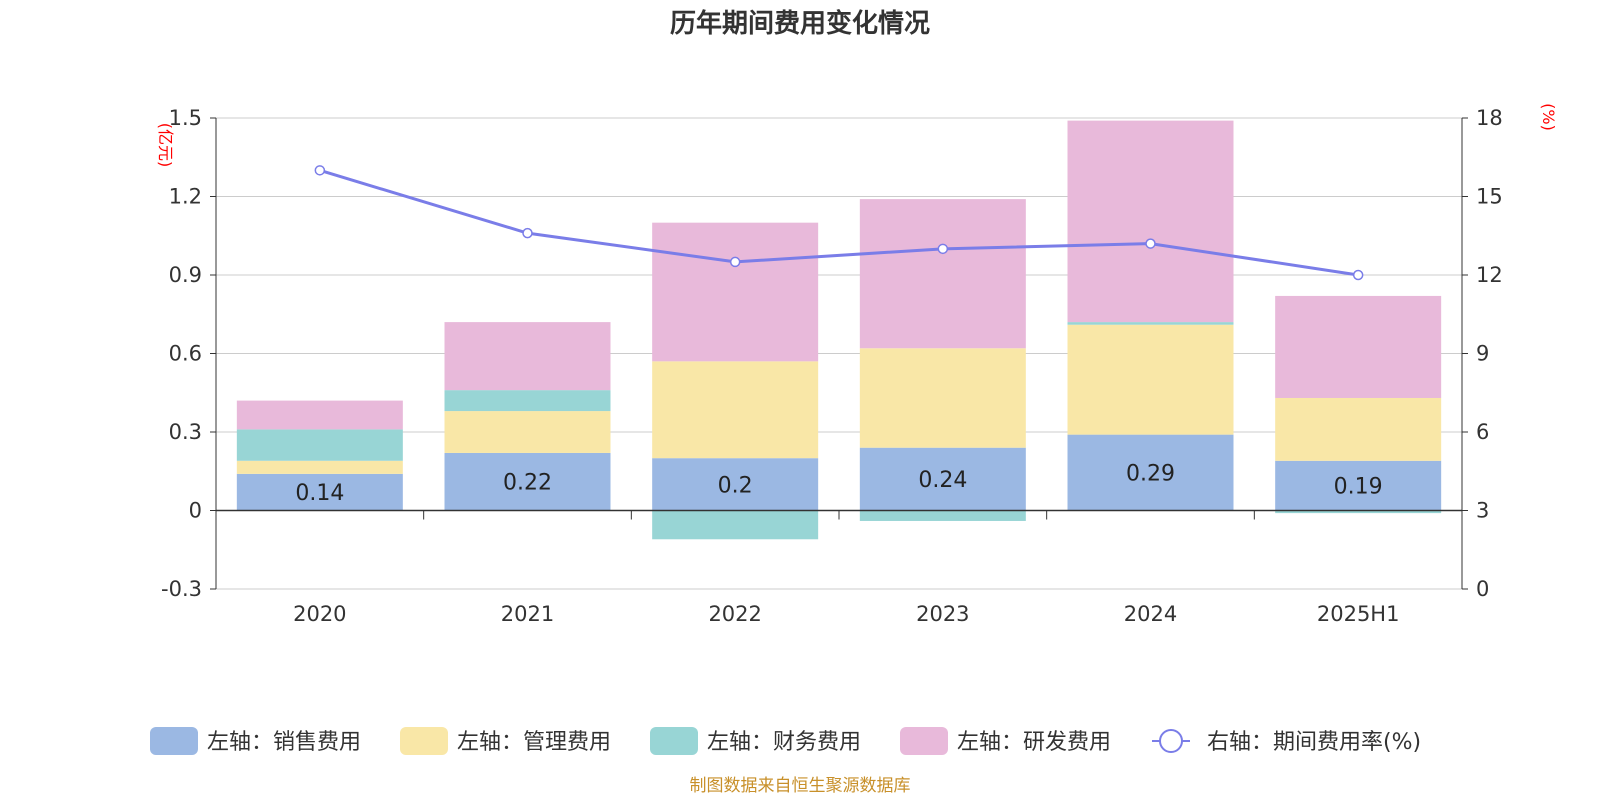 The image size is (1600, 800). Describe the element at coordinates (284, 742) in the screenshot. I see `legend-label: 左轴：销售费用` at that location.